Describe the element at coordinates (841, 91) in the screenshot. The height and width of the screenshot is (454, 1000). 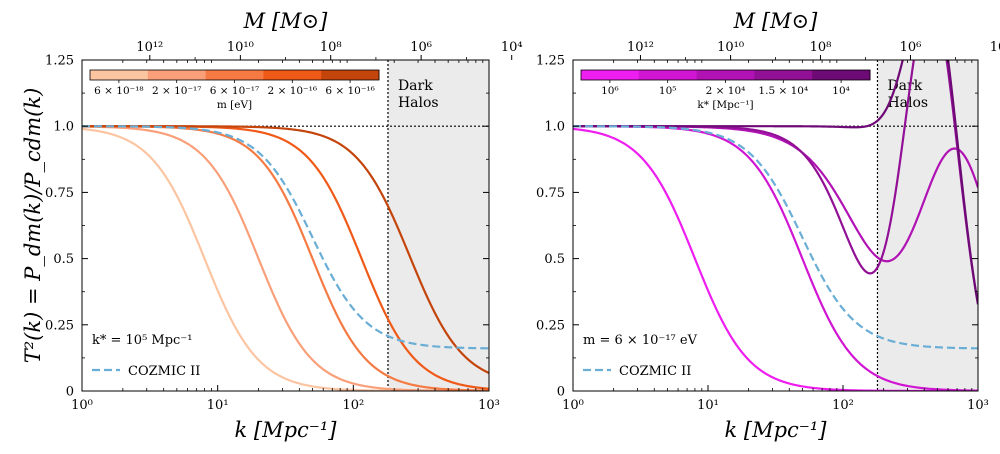
I see `colorbar-tick-label: 10⁴` at that location.